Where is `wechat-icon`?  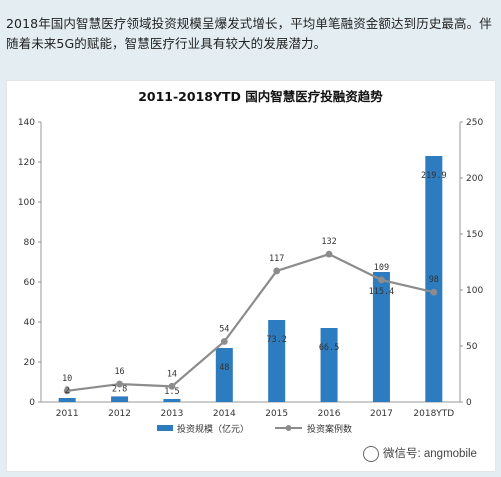 wechat-icon is located at coordinates (371, 453).